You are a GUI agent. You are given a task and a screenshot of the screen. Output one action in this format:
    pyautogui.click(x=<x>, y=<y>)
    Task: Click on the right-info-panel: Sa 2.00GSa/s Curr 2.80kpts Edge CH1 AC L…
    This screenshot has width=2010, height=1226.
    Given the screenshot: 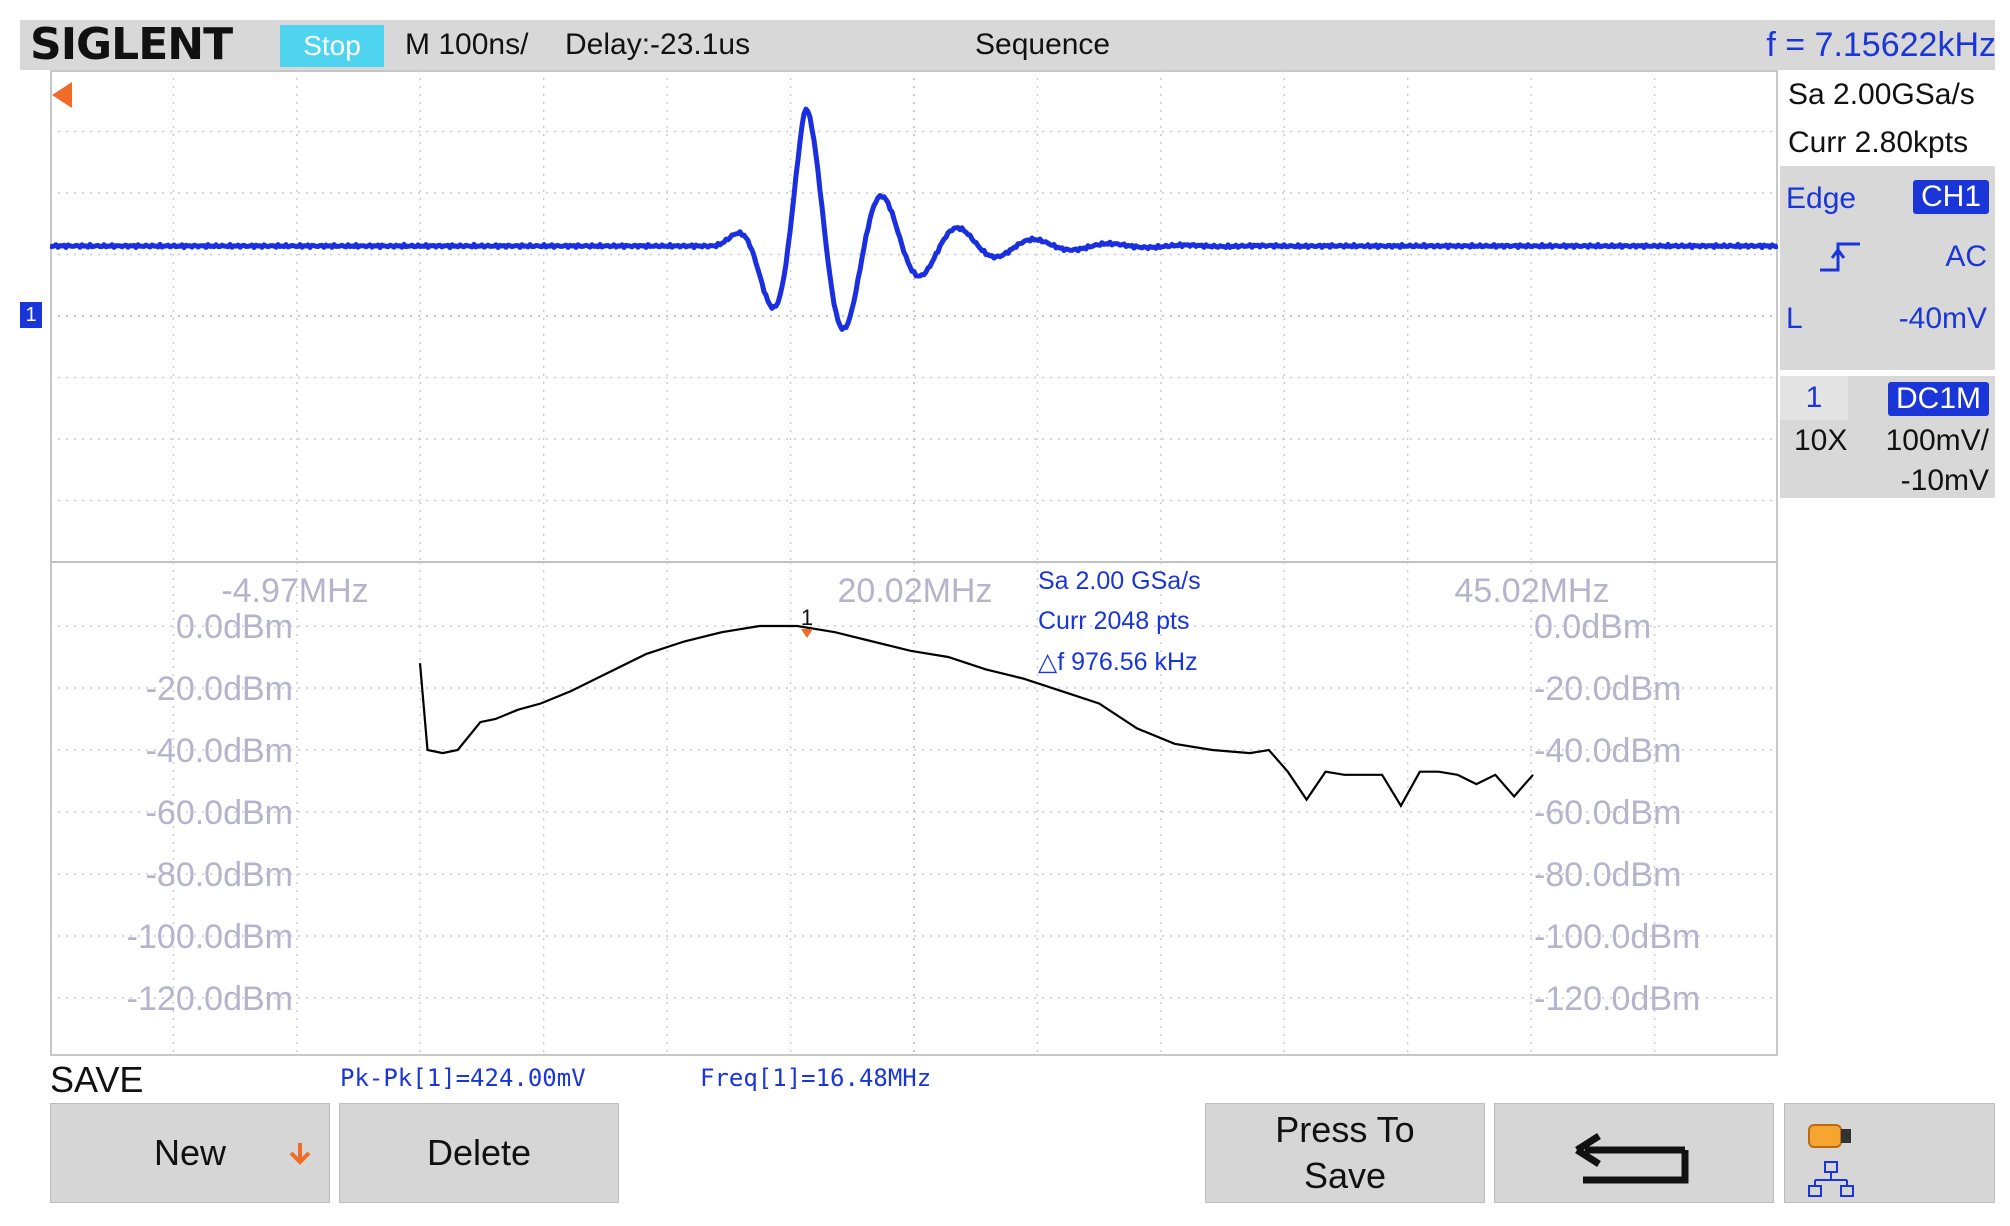 What is the action you would take?
    pyautogui.click(x=1887, y=535)
    